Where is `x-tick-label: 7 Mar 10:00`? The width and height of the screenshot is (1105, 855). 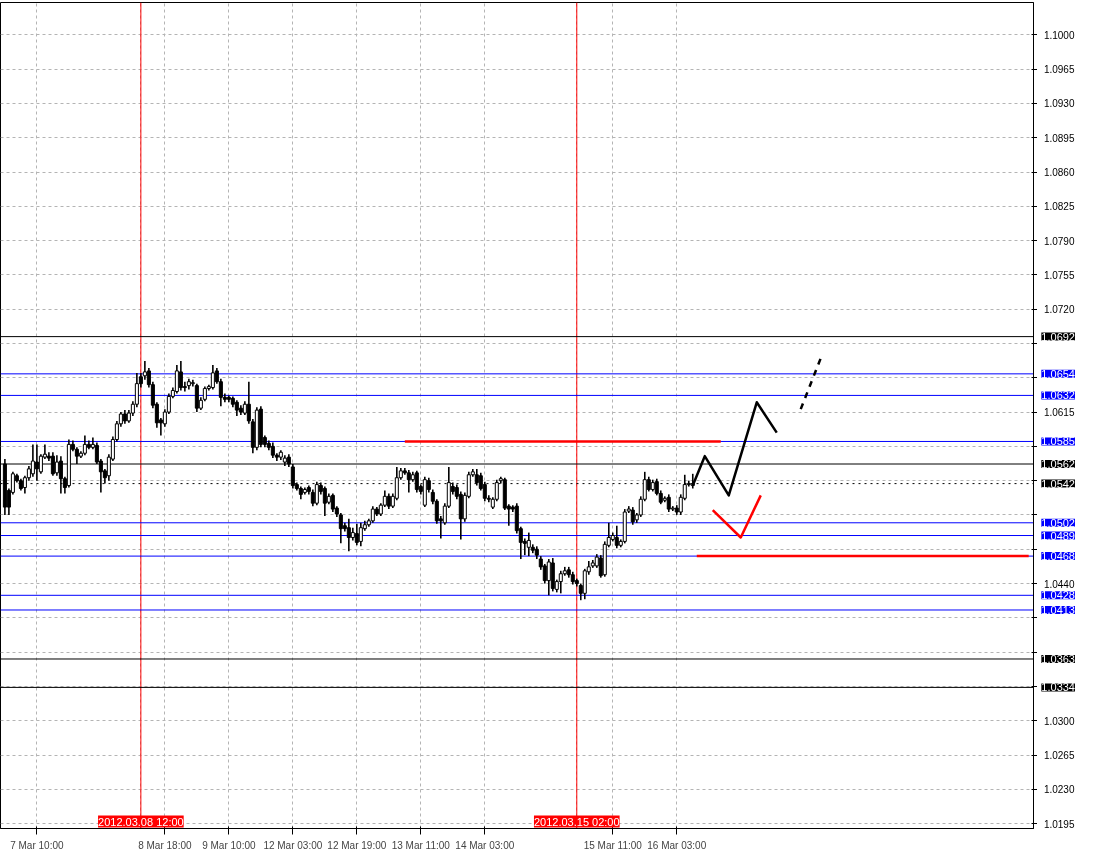
x-tick-label: 7 Mar 10:00 is located at coordinates (37, 845).